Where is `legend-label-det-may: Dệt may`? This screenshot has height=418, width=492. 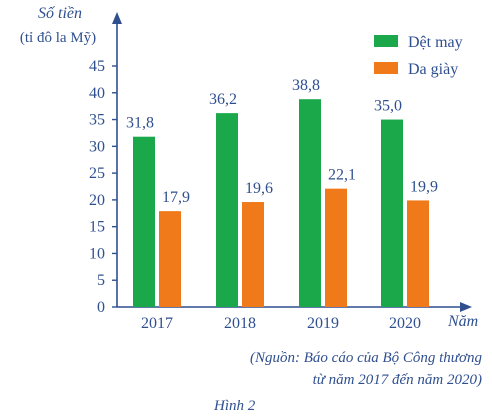
legend-label-det-may: Dệt may is located at coordinates (435, 42).